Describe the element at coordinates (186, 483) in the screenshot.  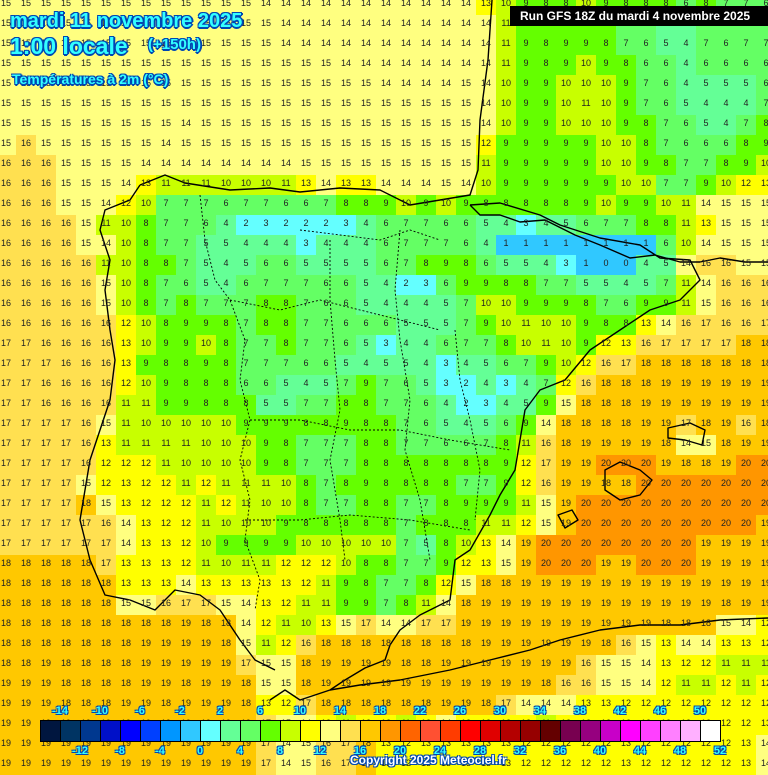
I see `temperature-value: 11` at that location.